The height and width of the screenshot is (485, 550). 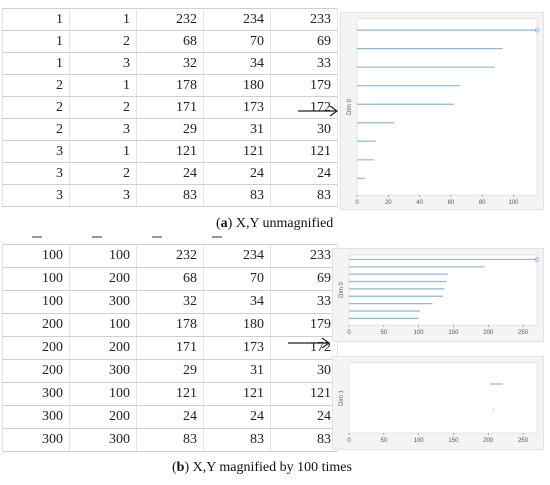 I want to click on table-row: 1 3 32 34 33, so click(x=170, y=63).